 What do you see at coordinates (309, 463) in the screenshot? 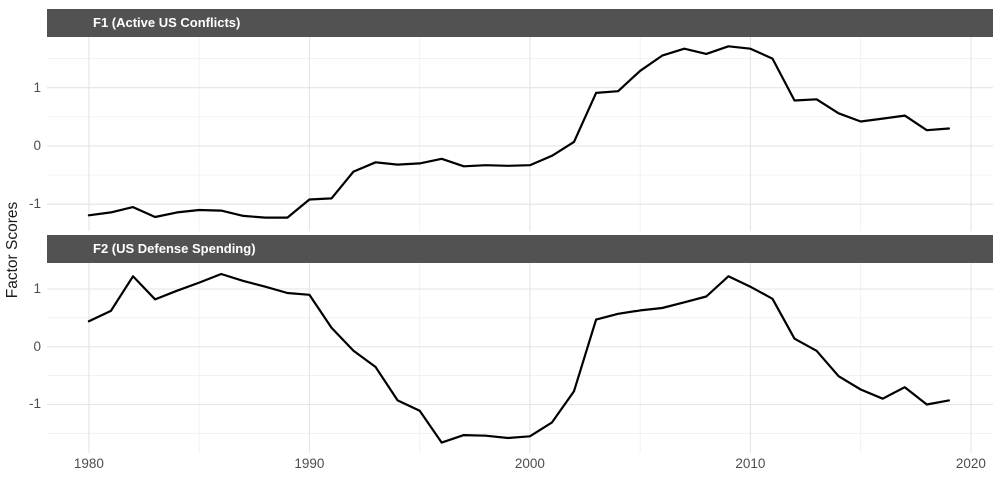
I see `x-tick-label: 1990` at bounding box center [309, 463].